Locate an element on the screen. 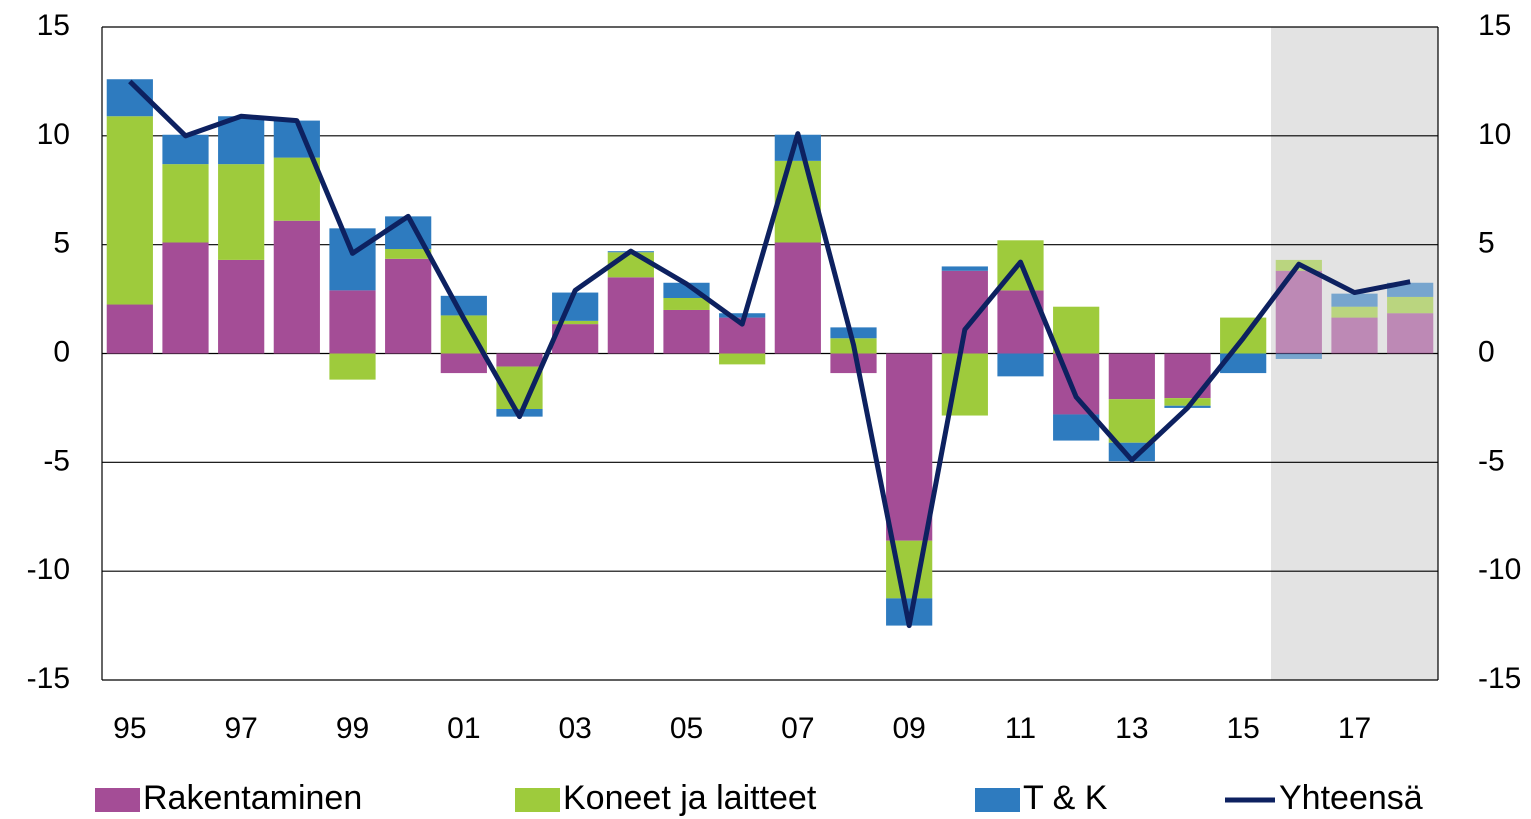 The image size is (1531, 819). x-tick-label: 15 is located at coordinates (1242, 728).